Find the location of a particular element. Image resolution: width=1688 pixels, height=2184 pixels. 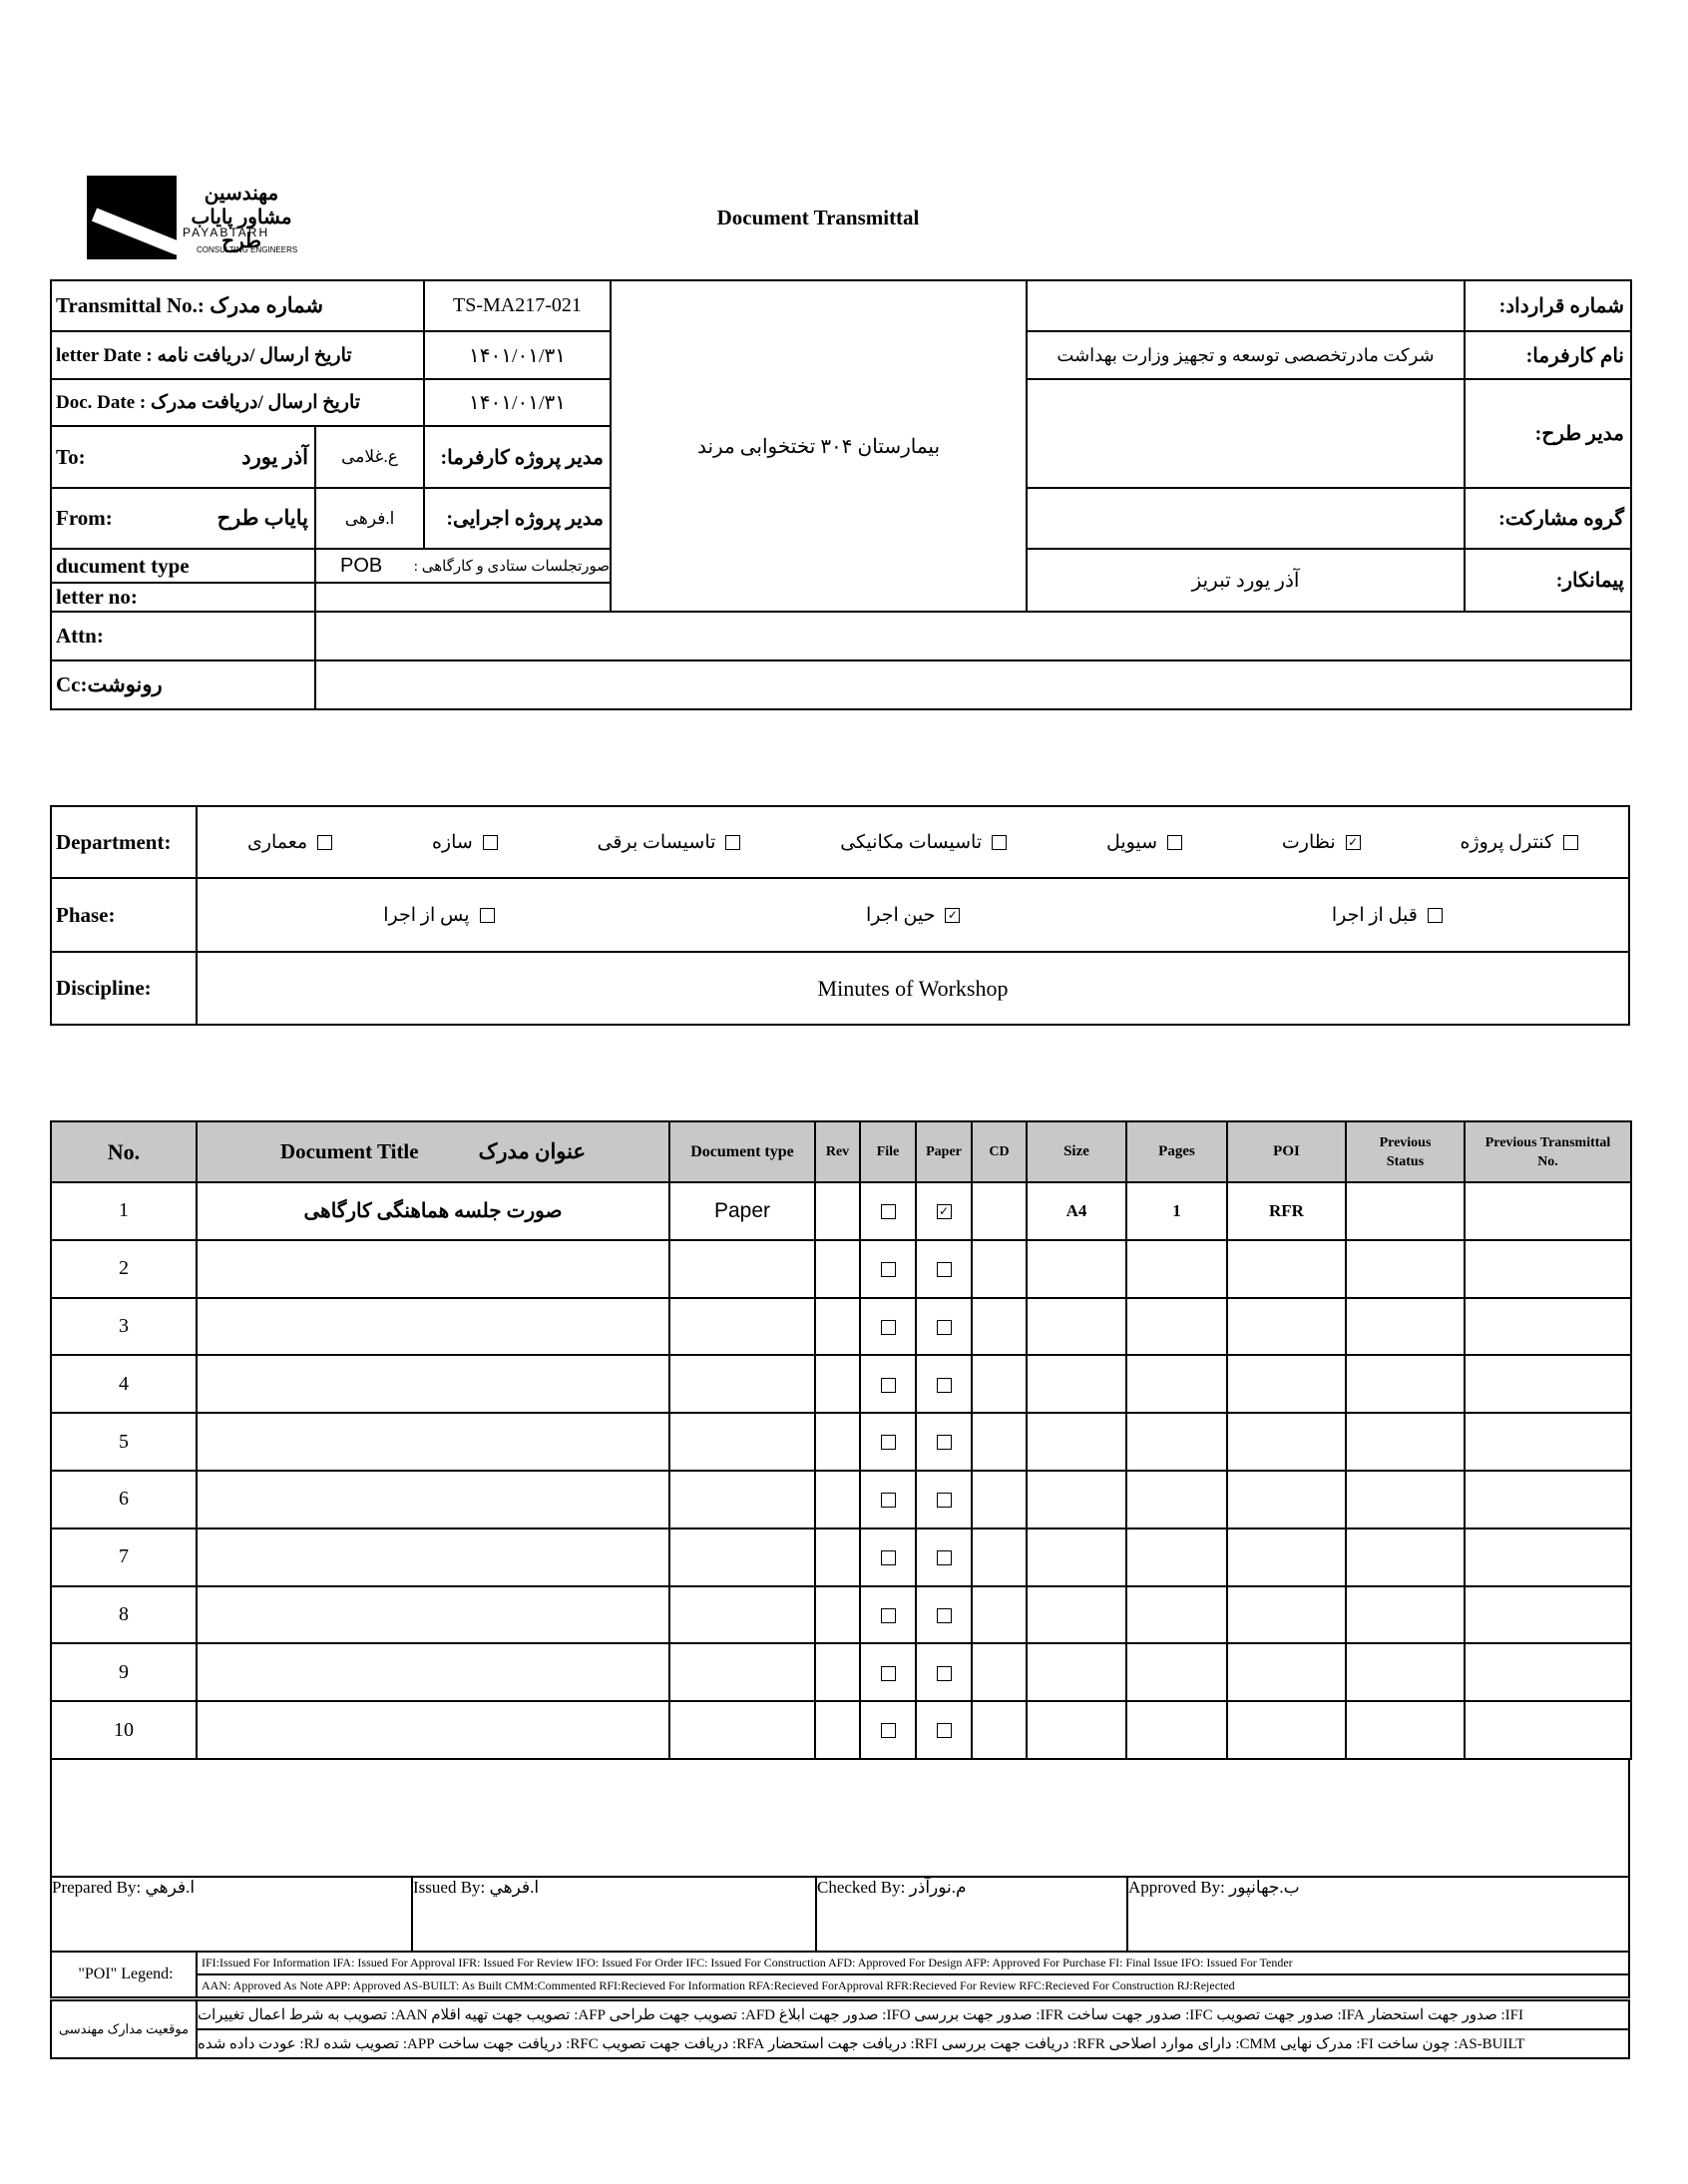

department-option: ✓ نظارت is located at coordinates (1322, 842).